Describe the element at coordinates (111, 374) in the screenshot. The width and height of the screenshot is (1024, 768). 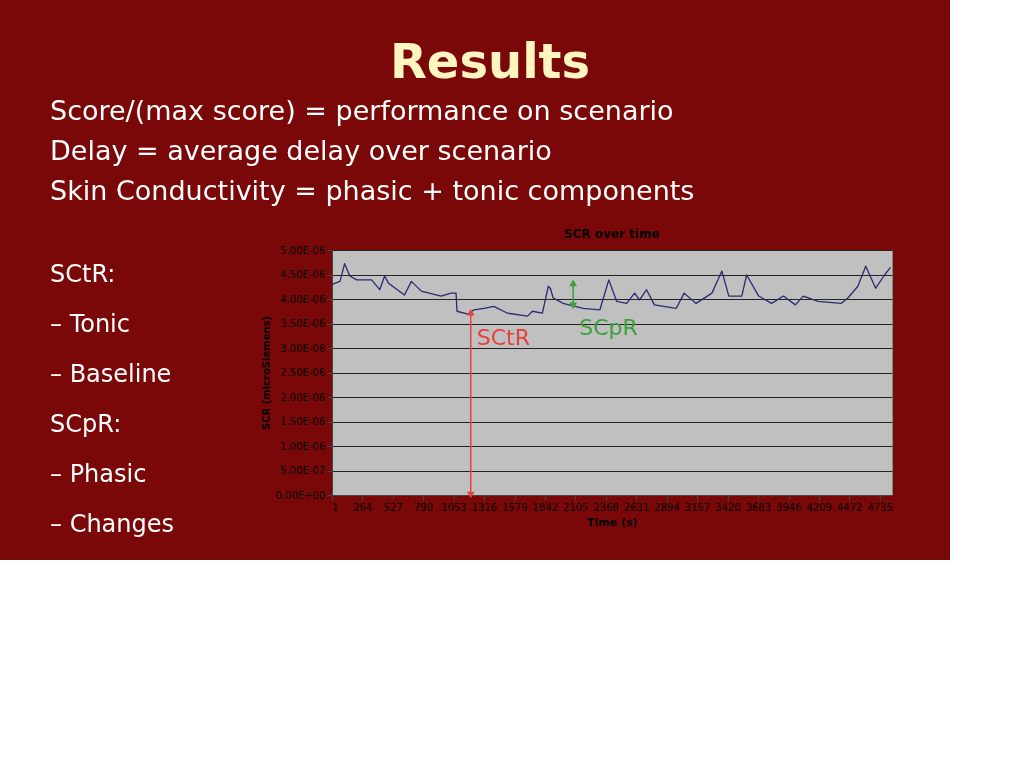
I see `text: – Baseline` at that location.